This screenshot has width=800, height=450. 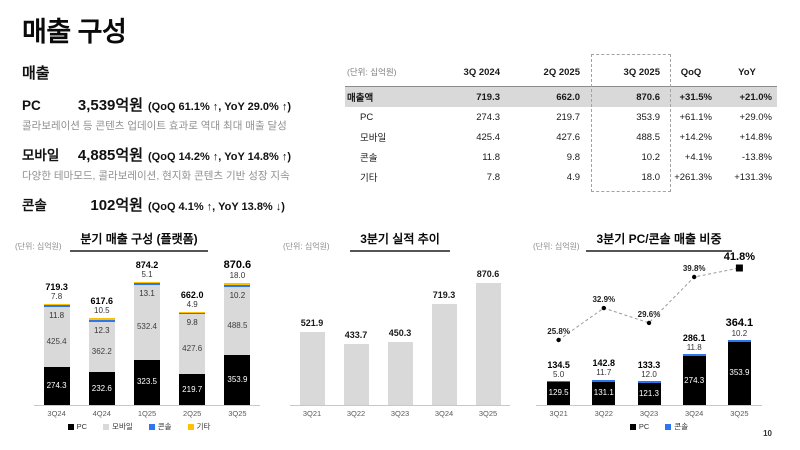 I want to click on bar-value-label: 719.3, so click(x=444, y=295).